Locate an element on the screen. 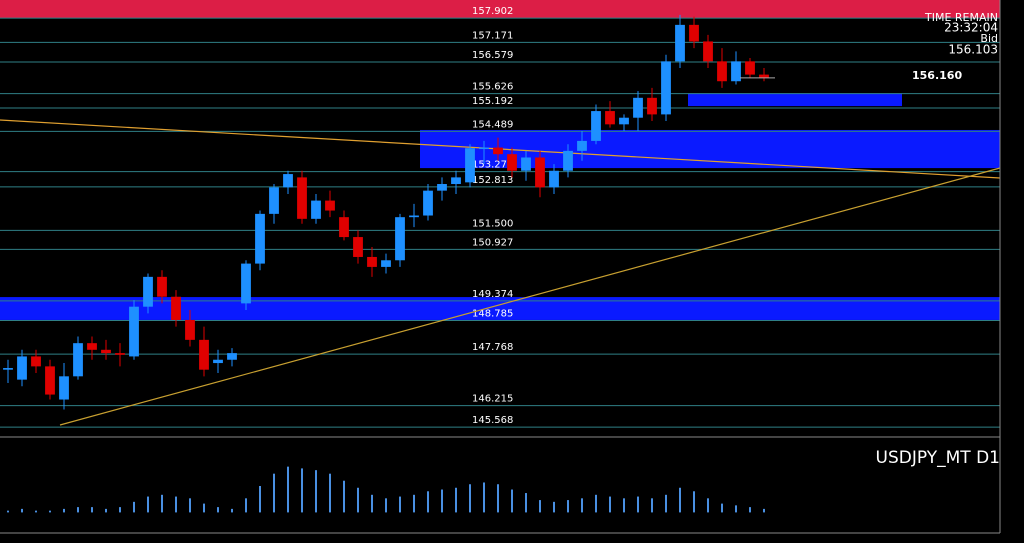 This screenshot has width=1024, height=543. level-label: 157.902 is located at coordinates (492, 11).